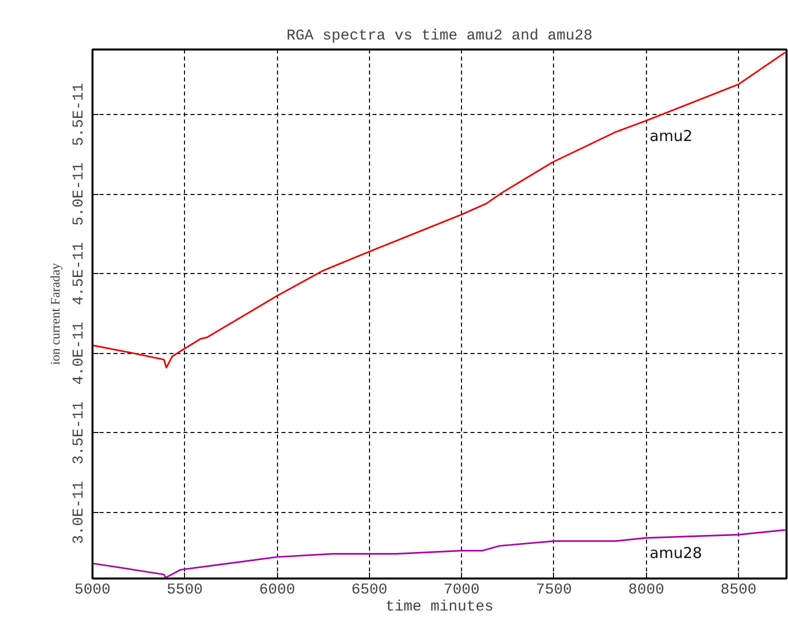  I want to click on y-tick-label: 4.0E-11, so click(79, 353).